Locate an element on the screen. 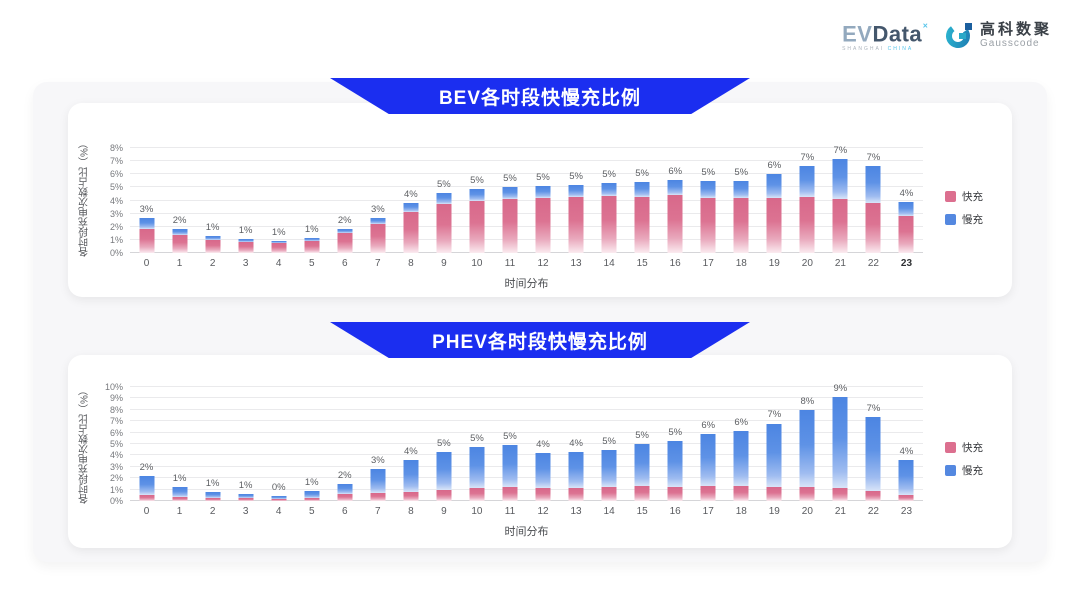  x-tick-label: 16 is located at coordinates (675, 263).